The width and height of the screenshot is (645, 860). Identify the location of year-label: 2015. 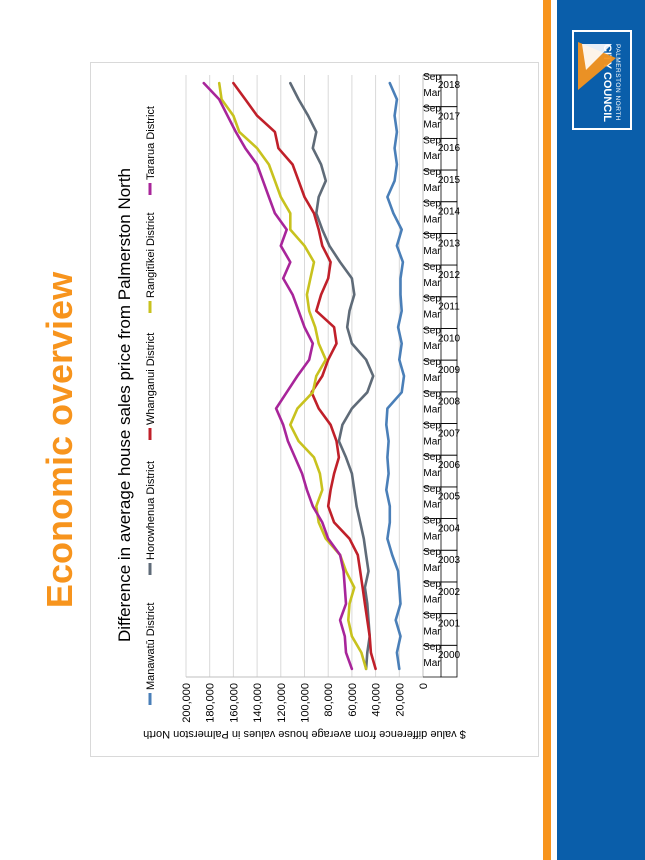
(449, 180).